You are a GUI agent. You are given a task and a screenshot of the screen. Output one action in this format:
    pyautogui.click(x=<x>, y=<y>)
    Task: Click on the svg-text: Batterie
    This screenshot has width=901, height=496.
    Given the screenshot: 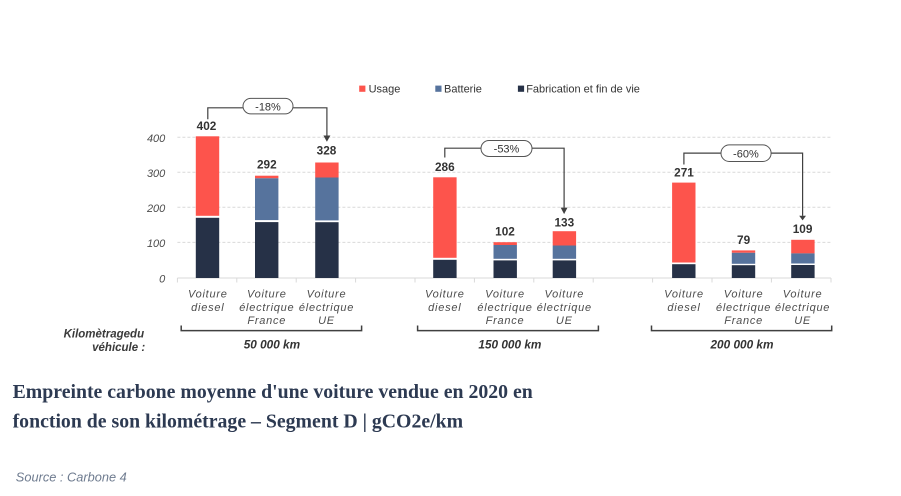 What is the action you would take?
    pyautogui.click(x=463, y=90)
    